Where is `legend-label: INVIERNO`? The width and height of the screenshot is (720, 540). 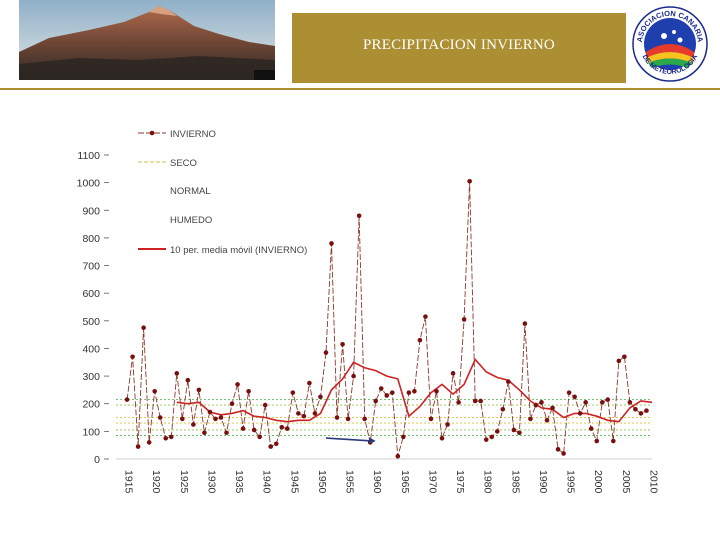 legend-label: INVIERNO is located at coordinates (193, 134).